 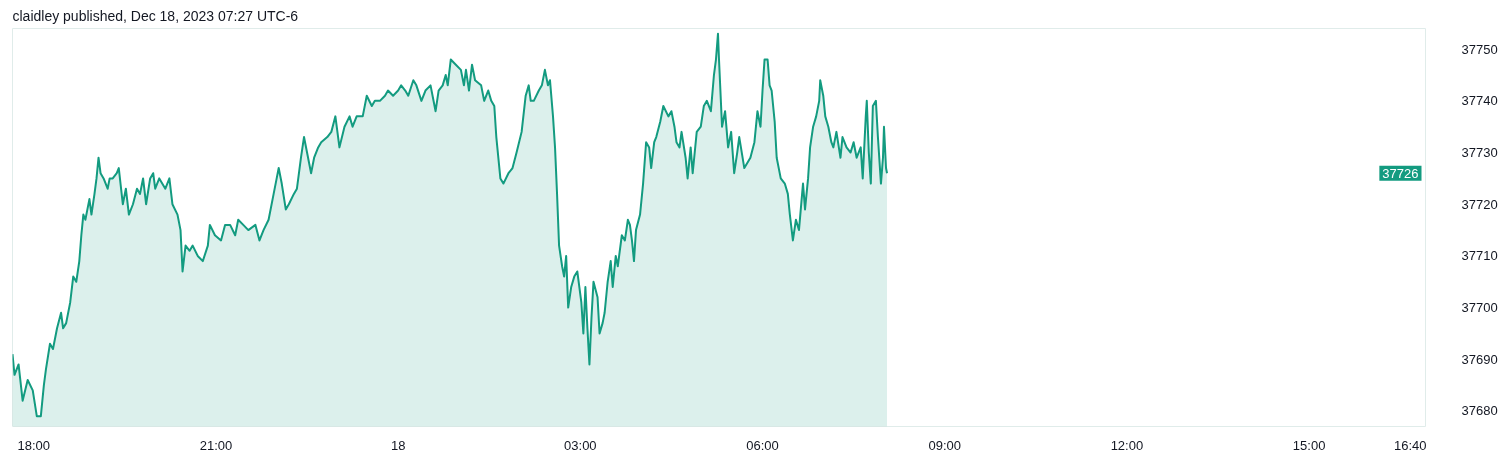 What do you see at coordinates (34, 445) in the screenshot?
I see `x-tick-label: 18:00` at bounding box center [34, 445].